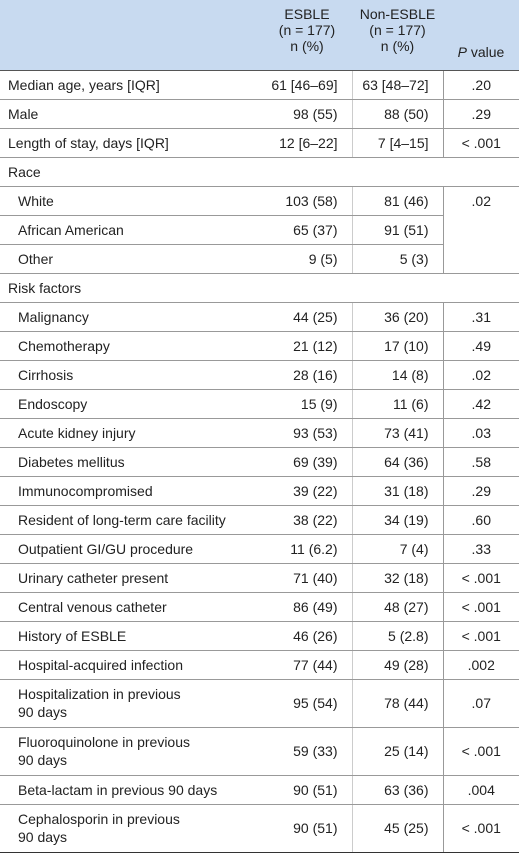  What do you see at coordinates (36, 258) in the screenshot?
I see `label-text: Other` at bounding box center [36, 258].